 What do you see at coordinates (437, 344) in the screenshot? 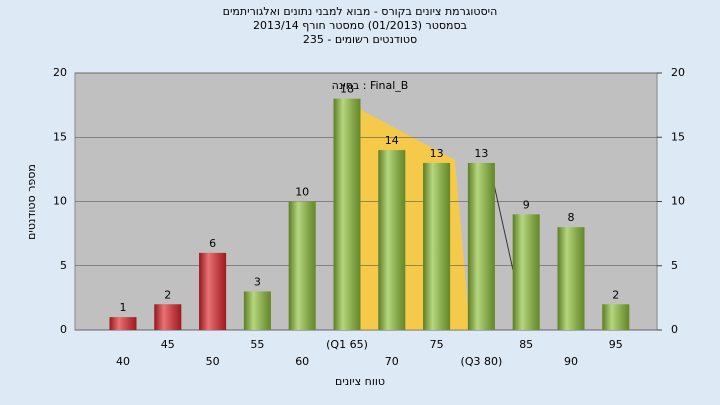
I see `x-tick-label: 75` at bounding box center [437, 344].